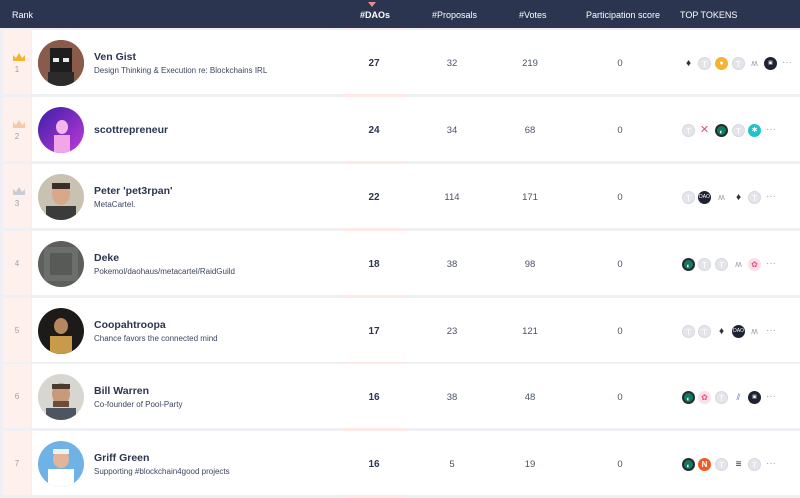 This screenshot has width=800, height=498. I want to click on daos-header: #DAOs, so click(375, 15).